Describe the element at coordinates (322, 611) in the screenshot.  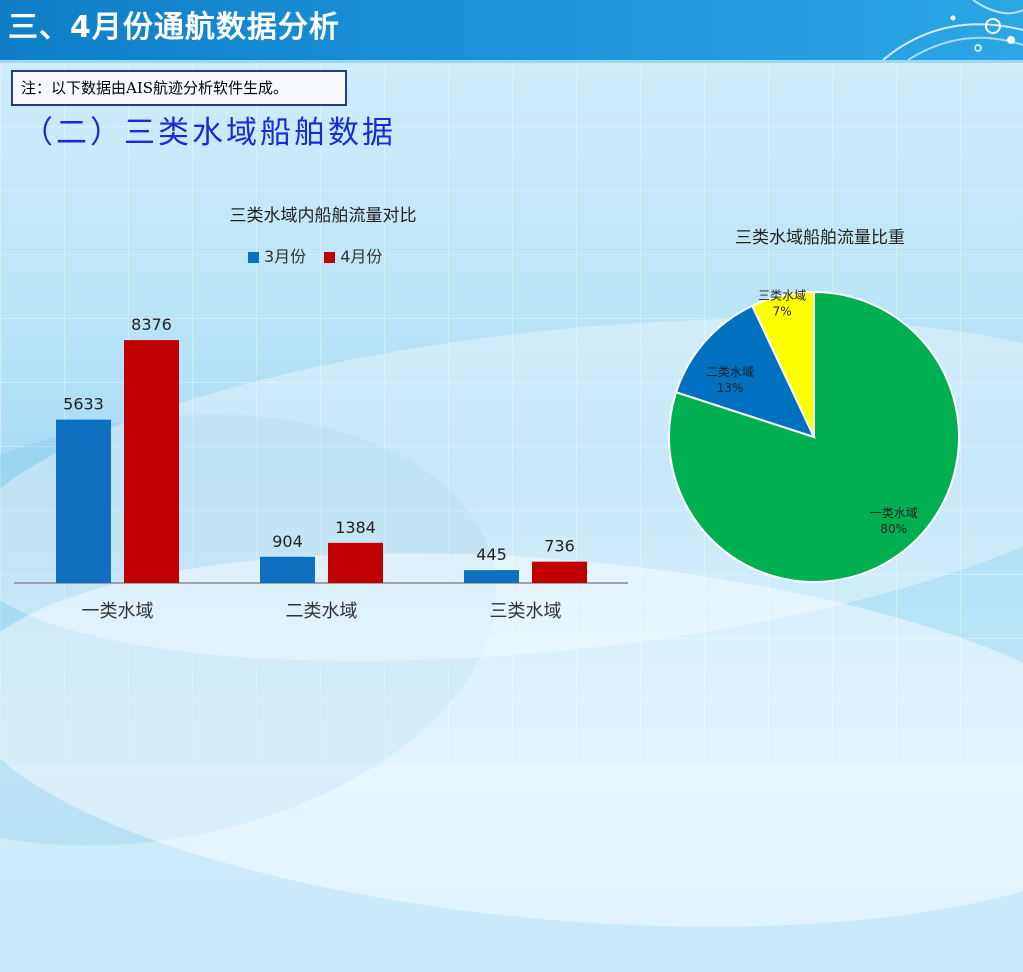
I see `x-tick-label: 二类水域` at that location.